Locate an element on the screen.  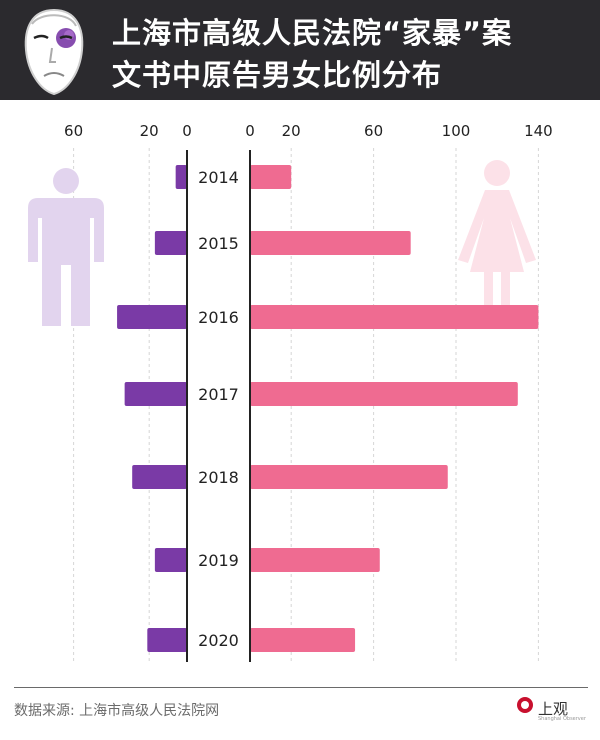
left-tick-label: 0 is located at coordinates (187, 131).